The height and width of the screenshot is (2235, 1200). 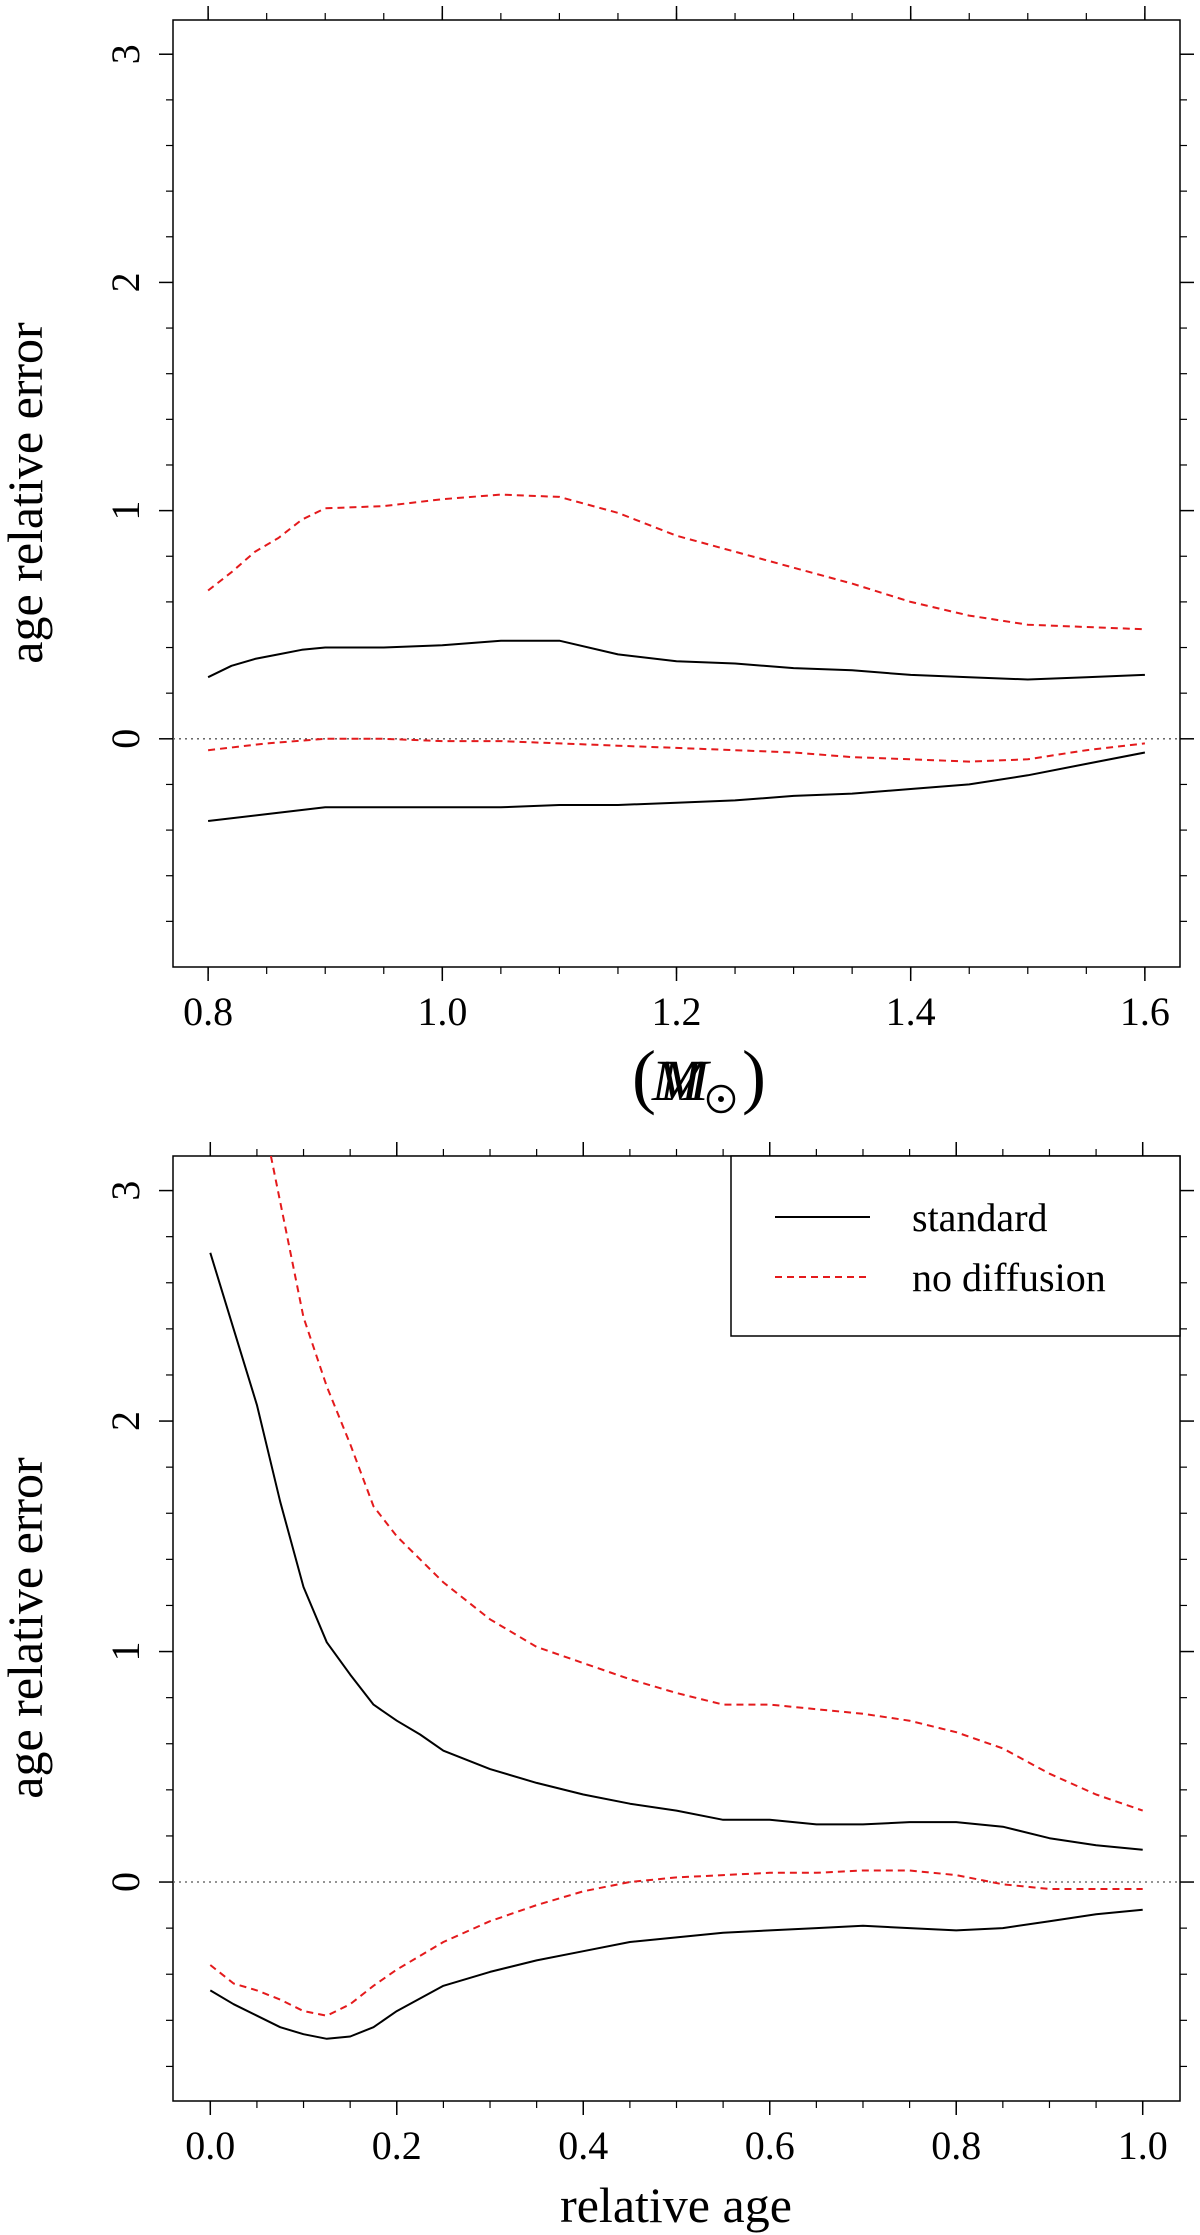 What do you see at coordinates (583, 2145) in the screenshot?
I see `x-tick-label: 0.4` at bounding box center [583, 2145].